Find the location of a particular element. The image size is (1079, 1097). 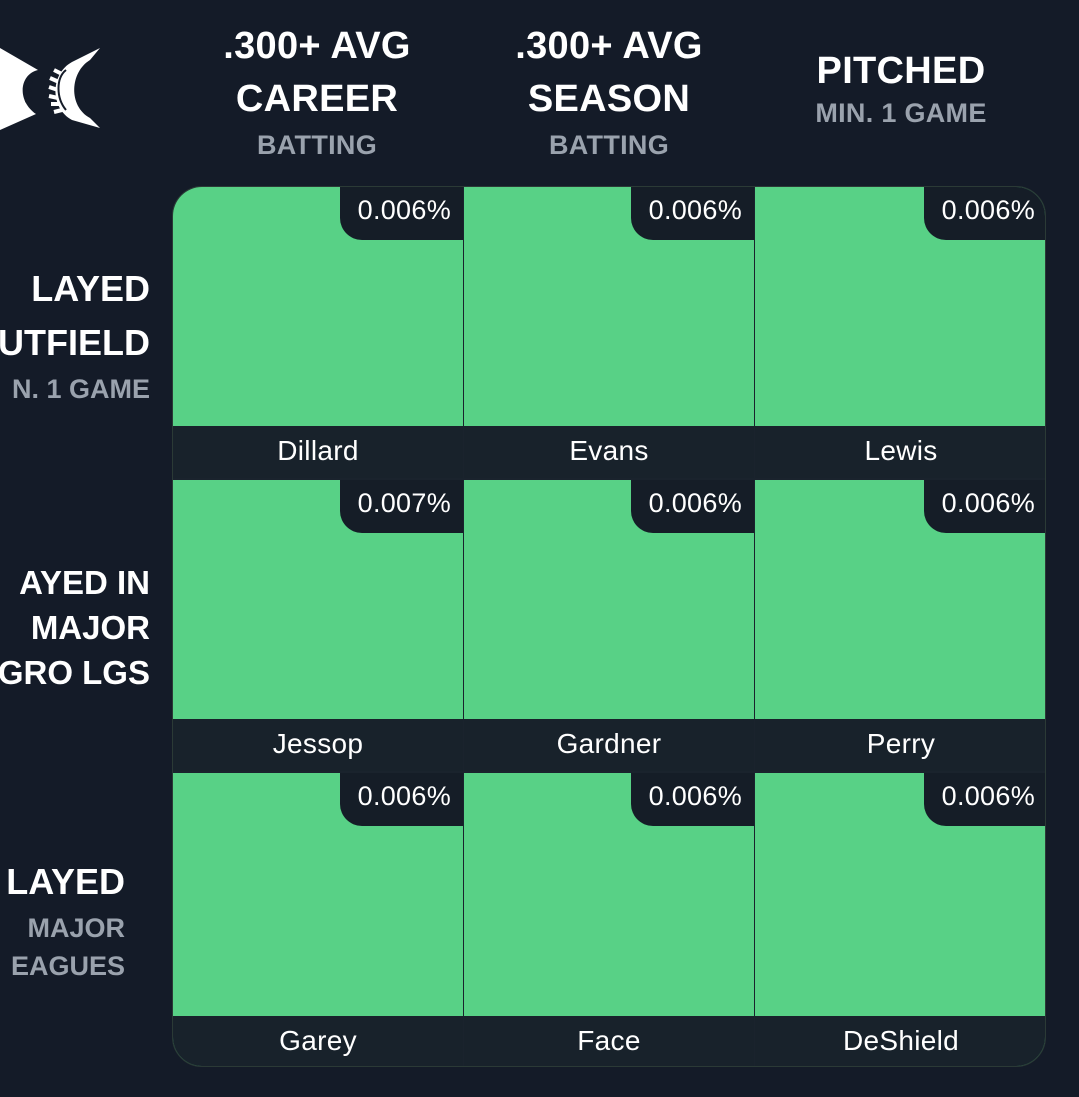

row-header-major-leagues: LAYED MAJOR EAGUES is located at coordinates (62, 920).